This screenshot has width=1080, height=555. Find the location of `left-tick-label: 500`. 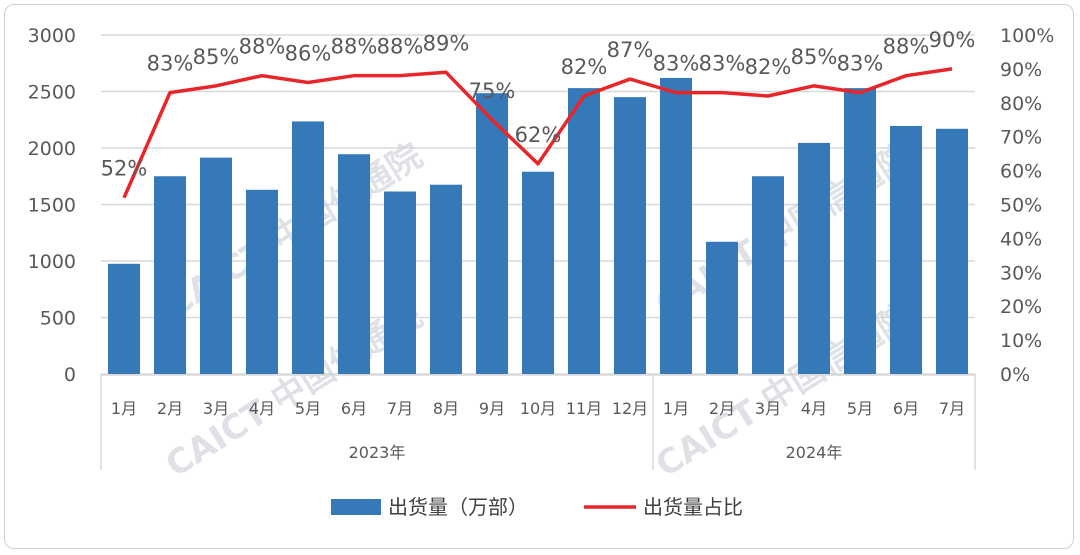

left-tick-label: 500 is located at coordinates (58, 319).